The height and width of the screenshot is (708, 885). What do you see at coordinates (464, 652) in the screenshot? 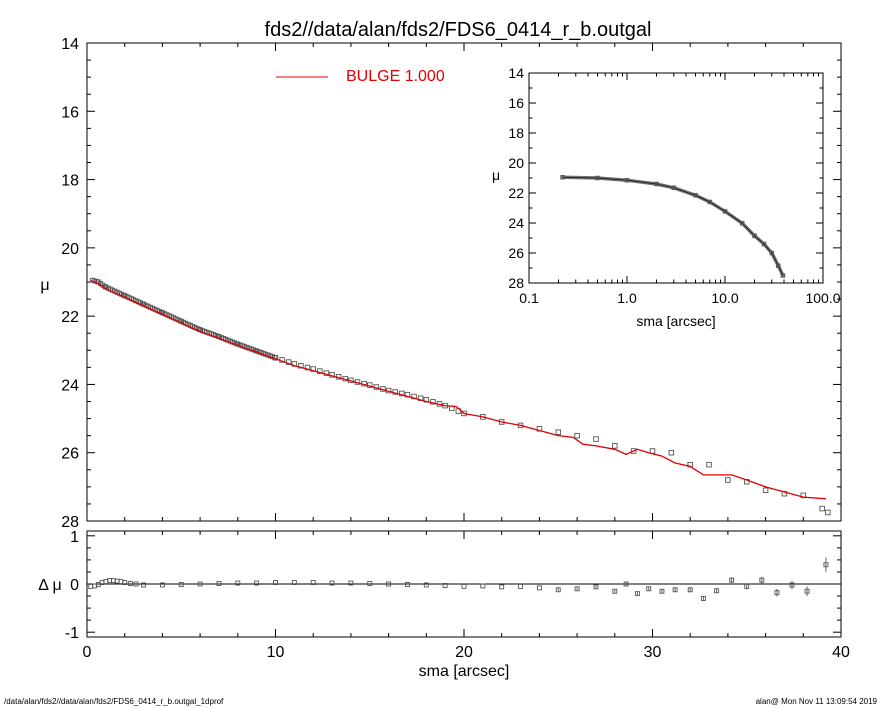
I see `residual-x-tick-label: 20` at bounding box center [464, 652].